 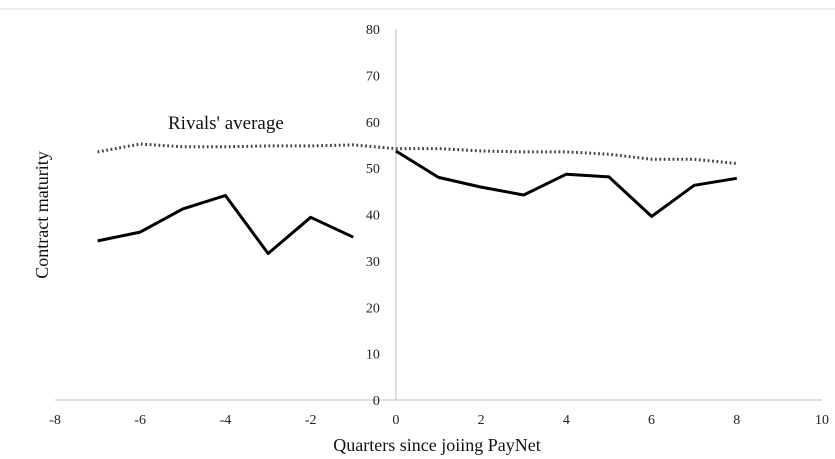 What do you see at coordinates (226, 420) in the screenshot?
I see `x-tick-label: -4` at bounding box center [226, 420].